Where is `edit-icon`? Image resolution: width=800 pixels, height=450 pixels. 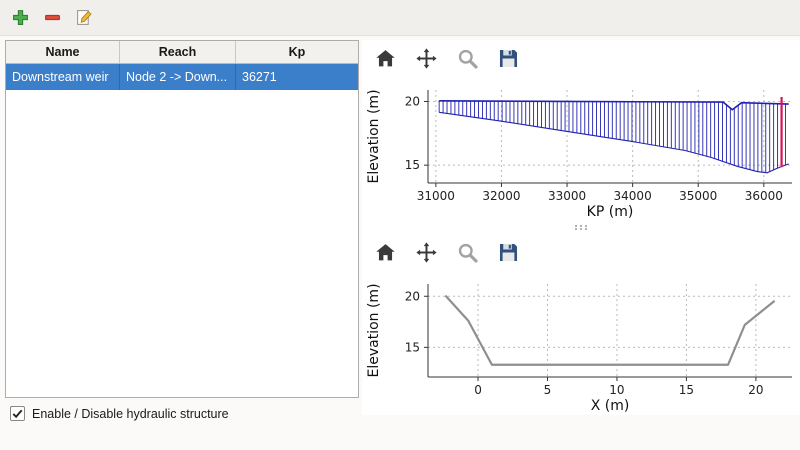 edit-icon is located at coordinates (84, 17).